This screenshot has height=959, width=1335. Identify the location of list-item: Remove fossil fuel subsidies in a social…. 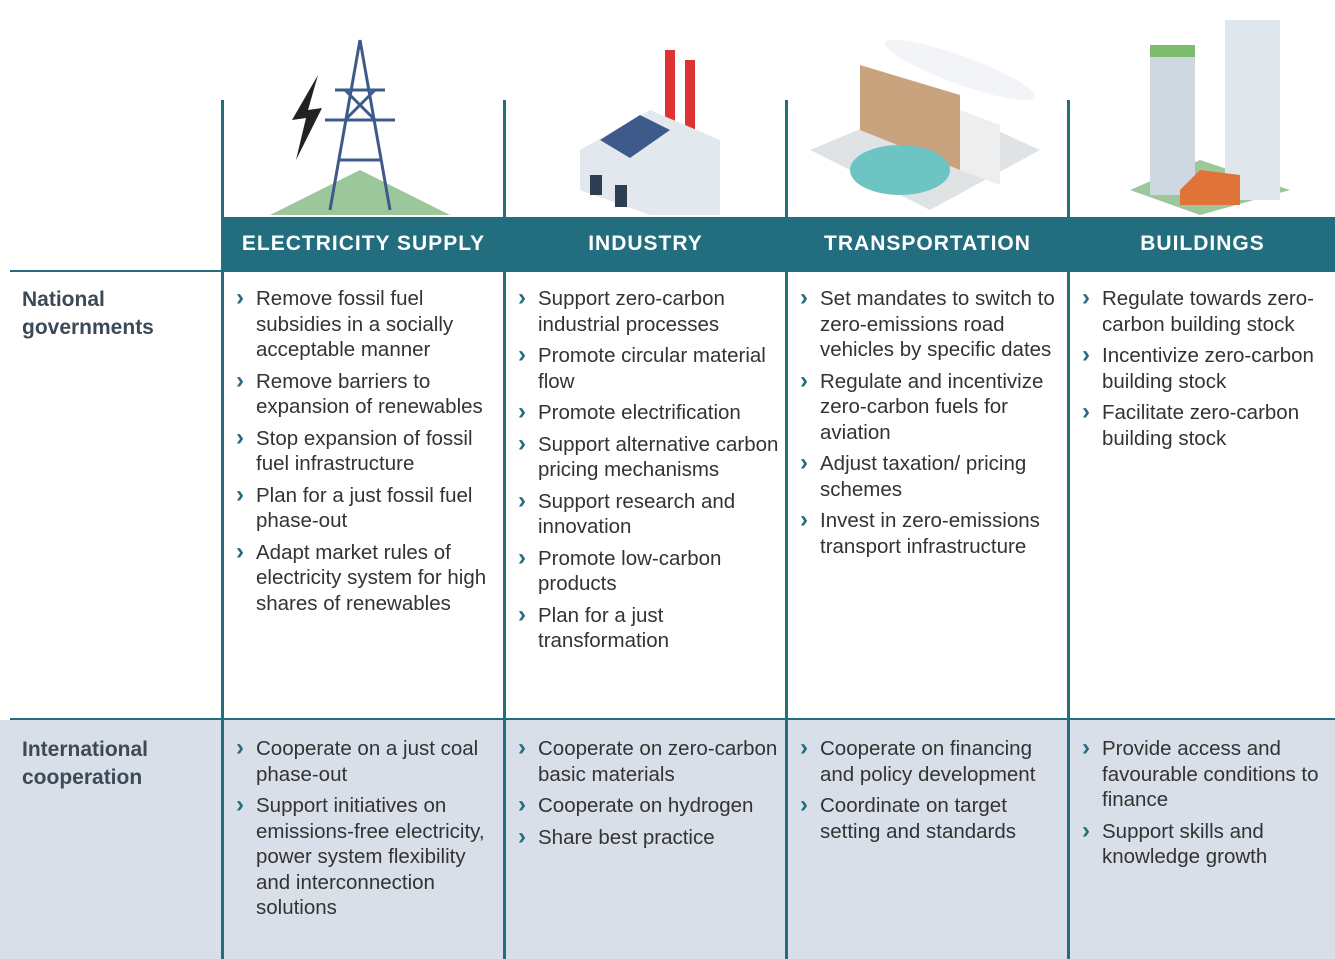
(365, 324).